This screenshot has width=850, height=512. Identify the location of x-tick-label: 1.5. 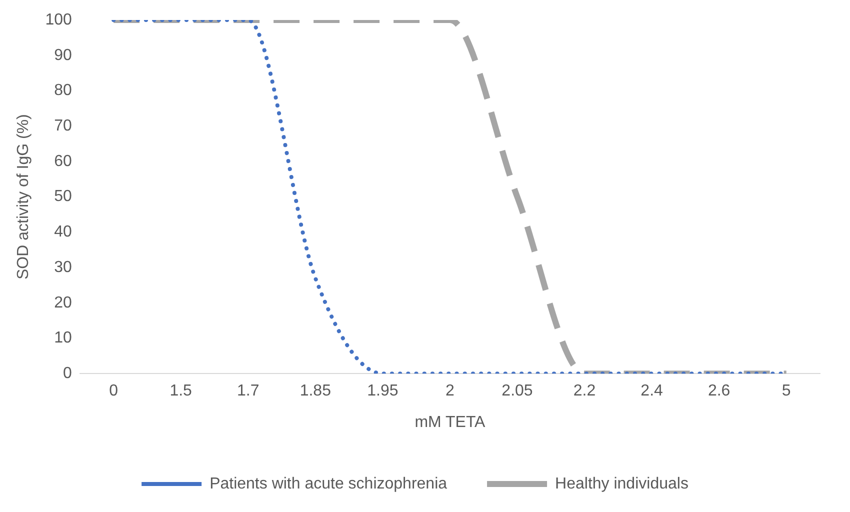
(181, 391).